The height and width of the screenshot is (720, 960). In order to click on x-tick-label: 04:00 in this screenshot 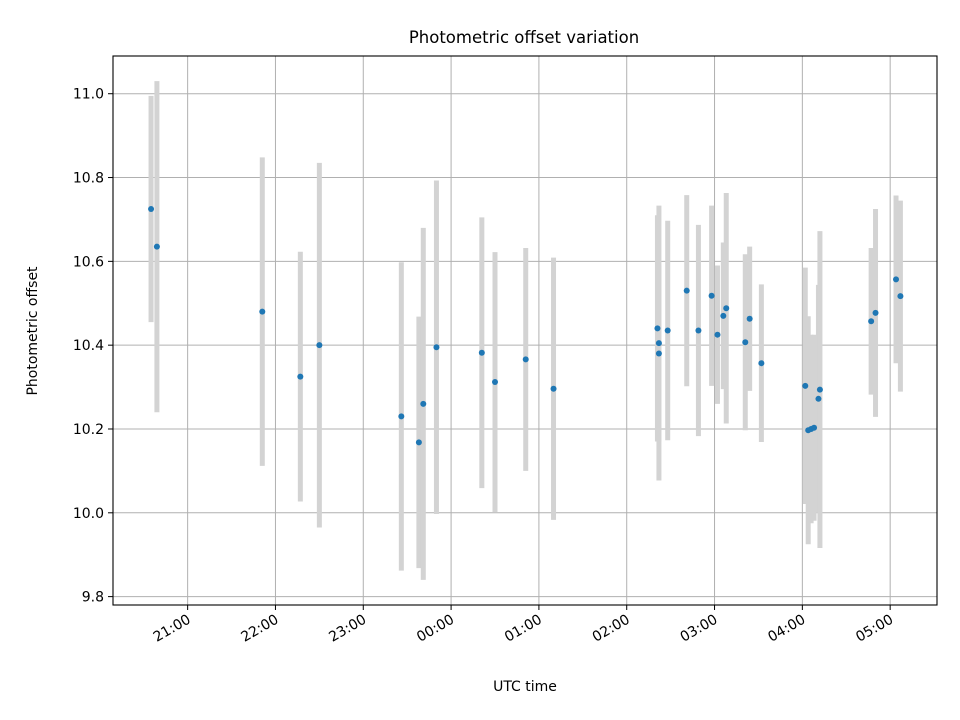, I will do `click(786, 629)`.